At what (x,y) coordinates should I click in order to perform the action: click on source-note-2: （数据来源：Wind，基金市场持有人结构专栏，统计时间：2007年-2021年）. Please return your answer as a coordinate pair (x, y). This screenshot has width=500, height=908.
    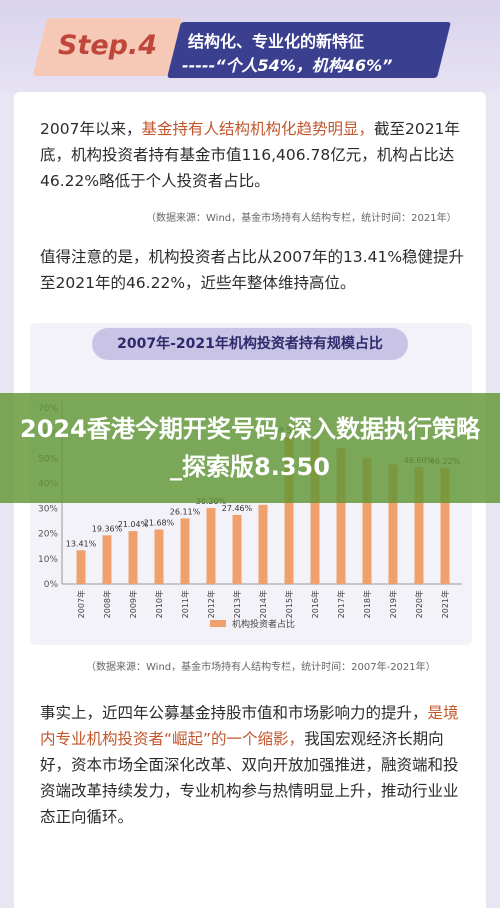
    Looking at the image, I should click on (261, 667).